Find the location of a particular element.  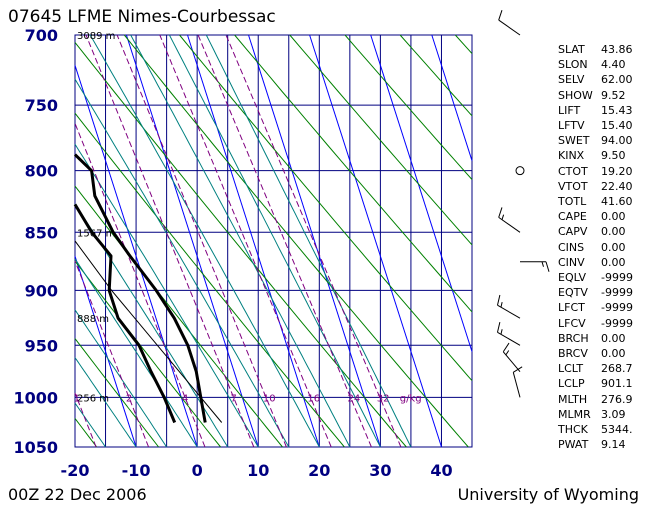

index-row-slat: SLAT 43.86 is located at coordinates (595, 49).